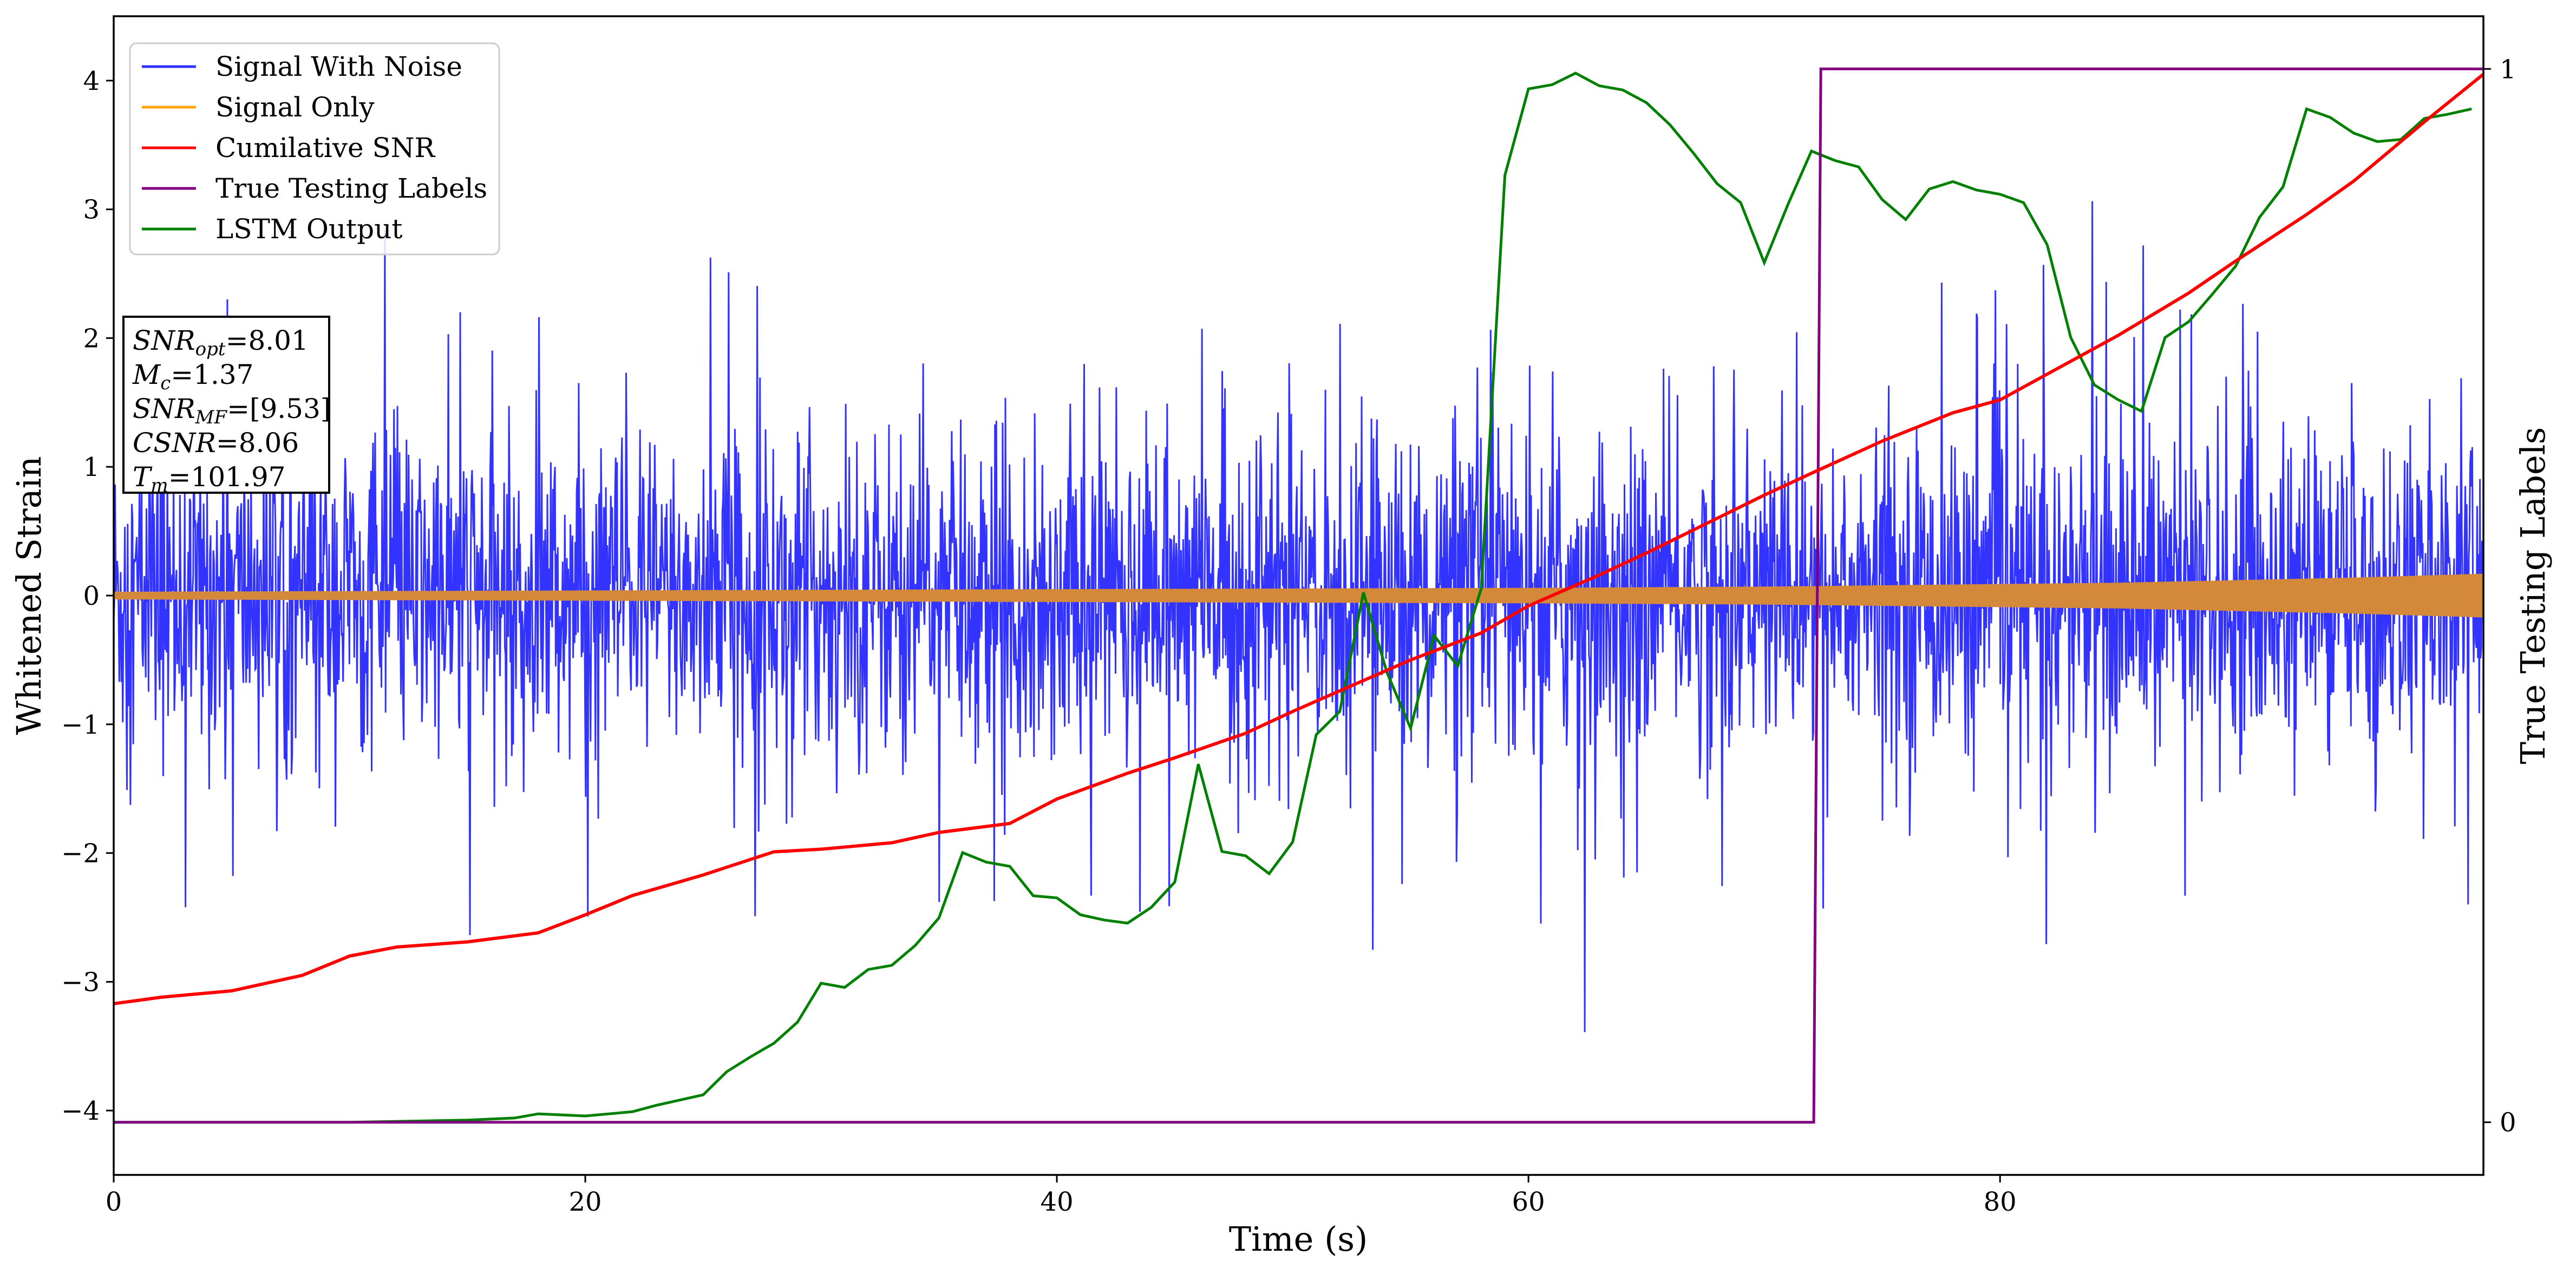 This screenshot has height=1274, width=2576. Describe the element at coordinates (80, 854) in the screenshot. I see `y-tick-label: −2` at that location.